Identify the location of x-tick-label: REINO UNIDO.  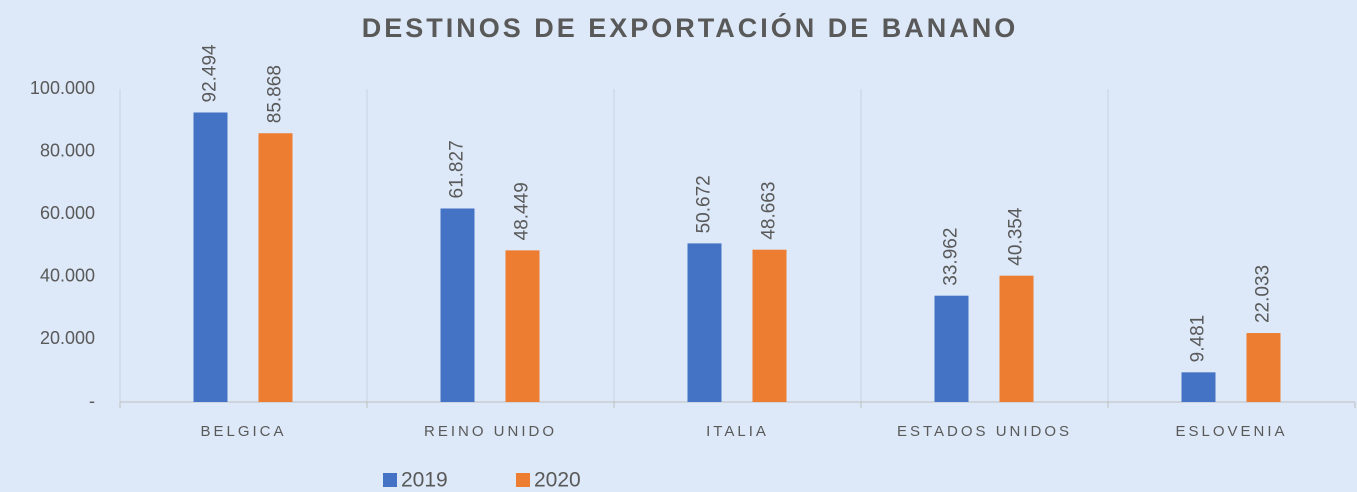
(490, 431).